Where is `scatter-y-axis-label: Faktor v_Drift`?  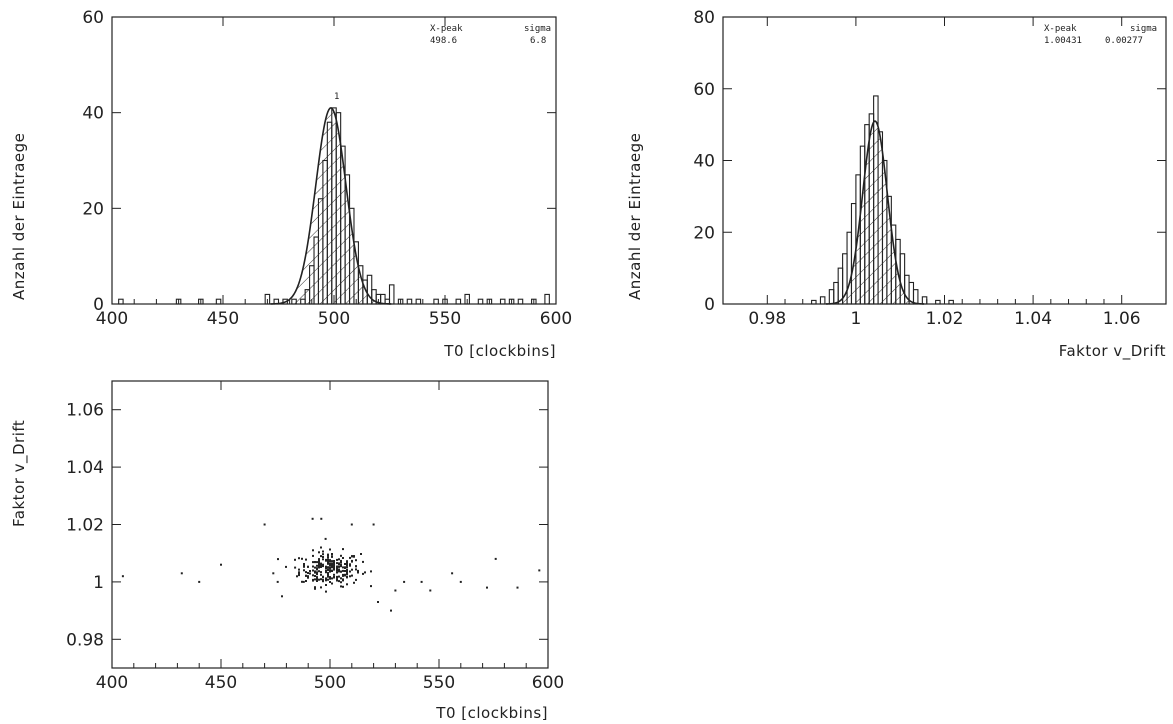
scatter-y-axis-label: Faktor v_Drift is located at coordinates (19, 473).